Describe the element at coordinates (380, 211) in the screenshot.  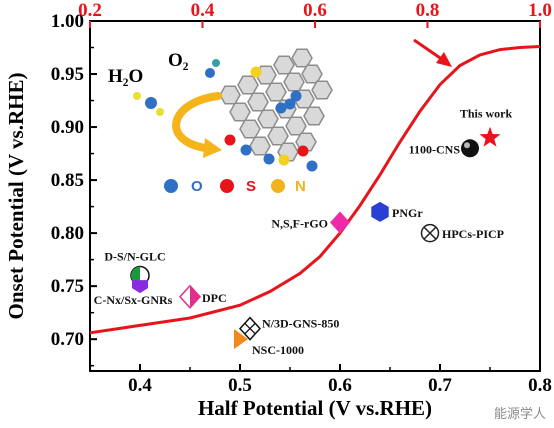
I see `hexagon-marker-icon` at that location.